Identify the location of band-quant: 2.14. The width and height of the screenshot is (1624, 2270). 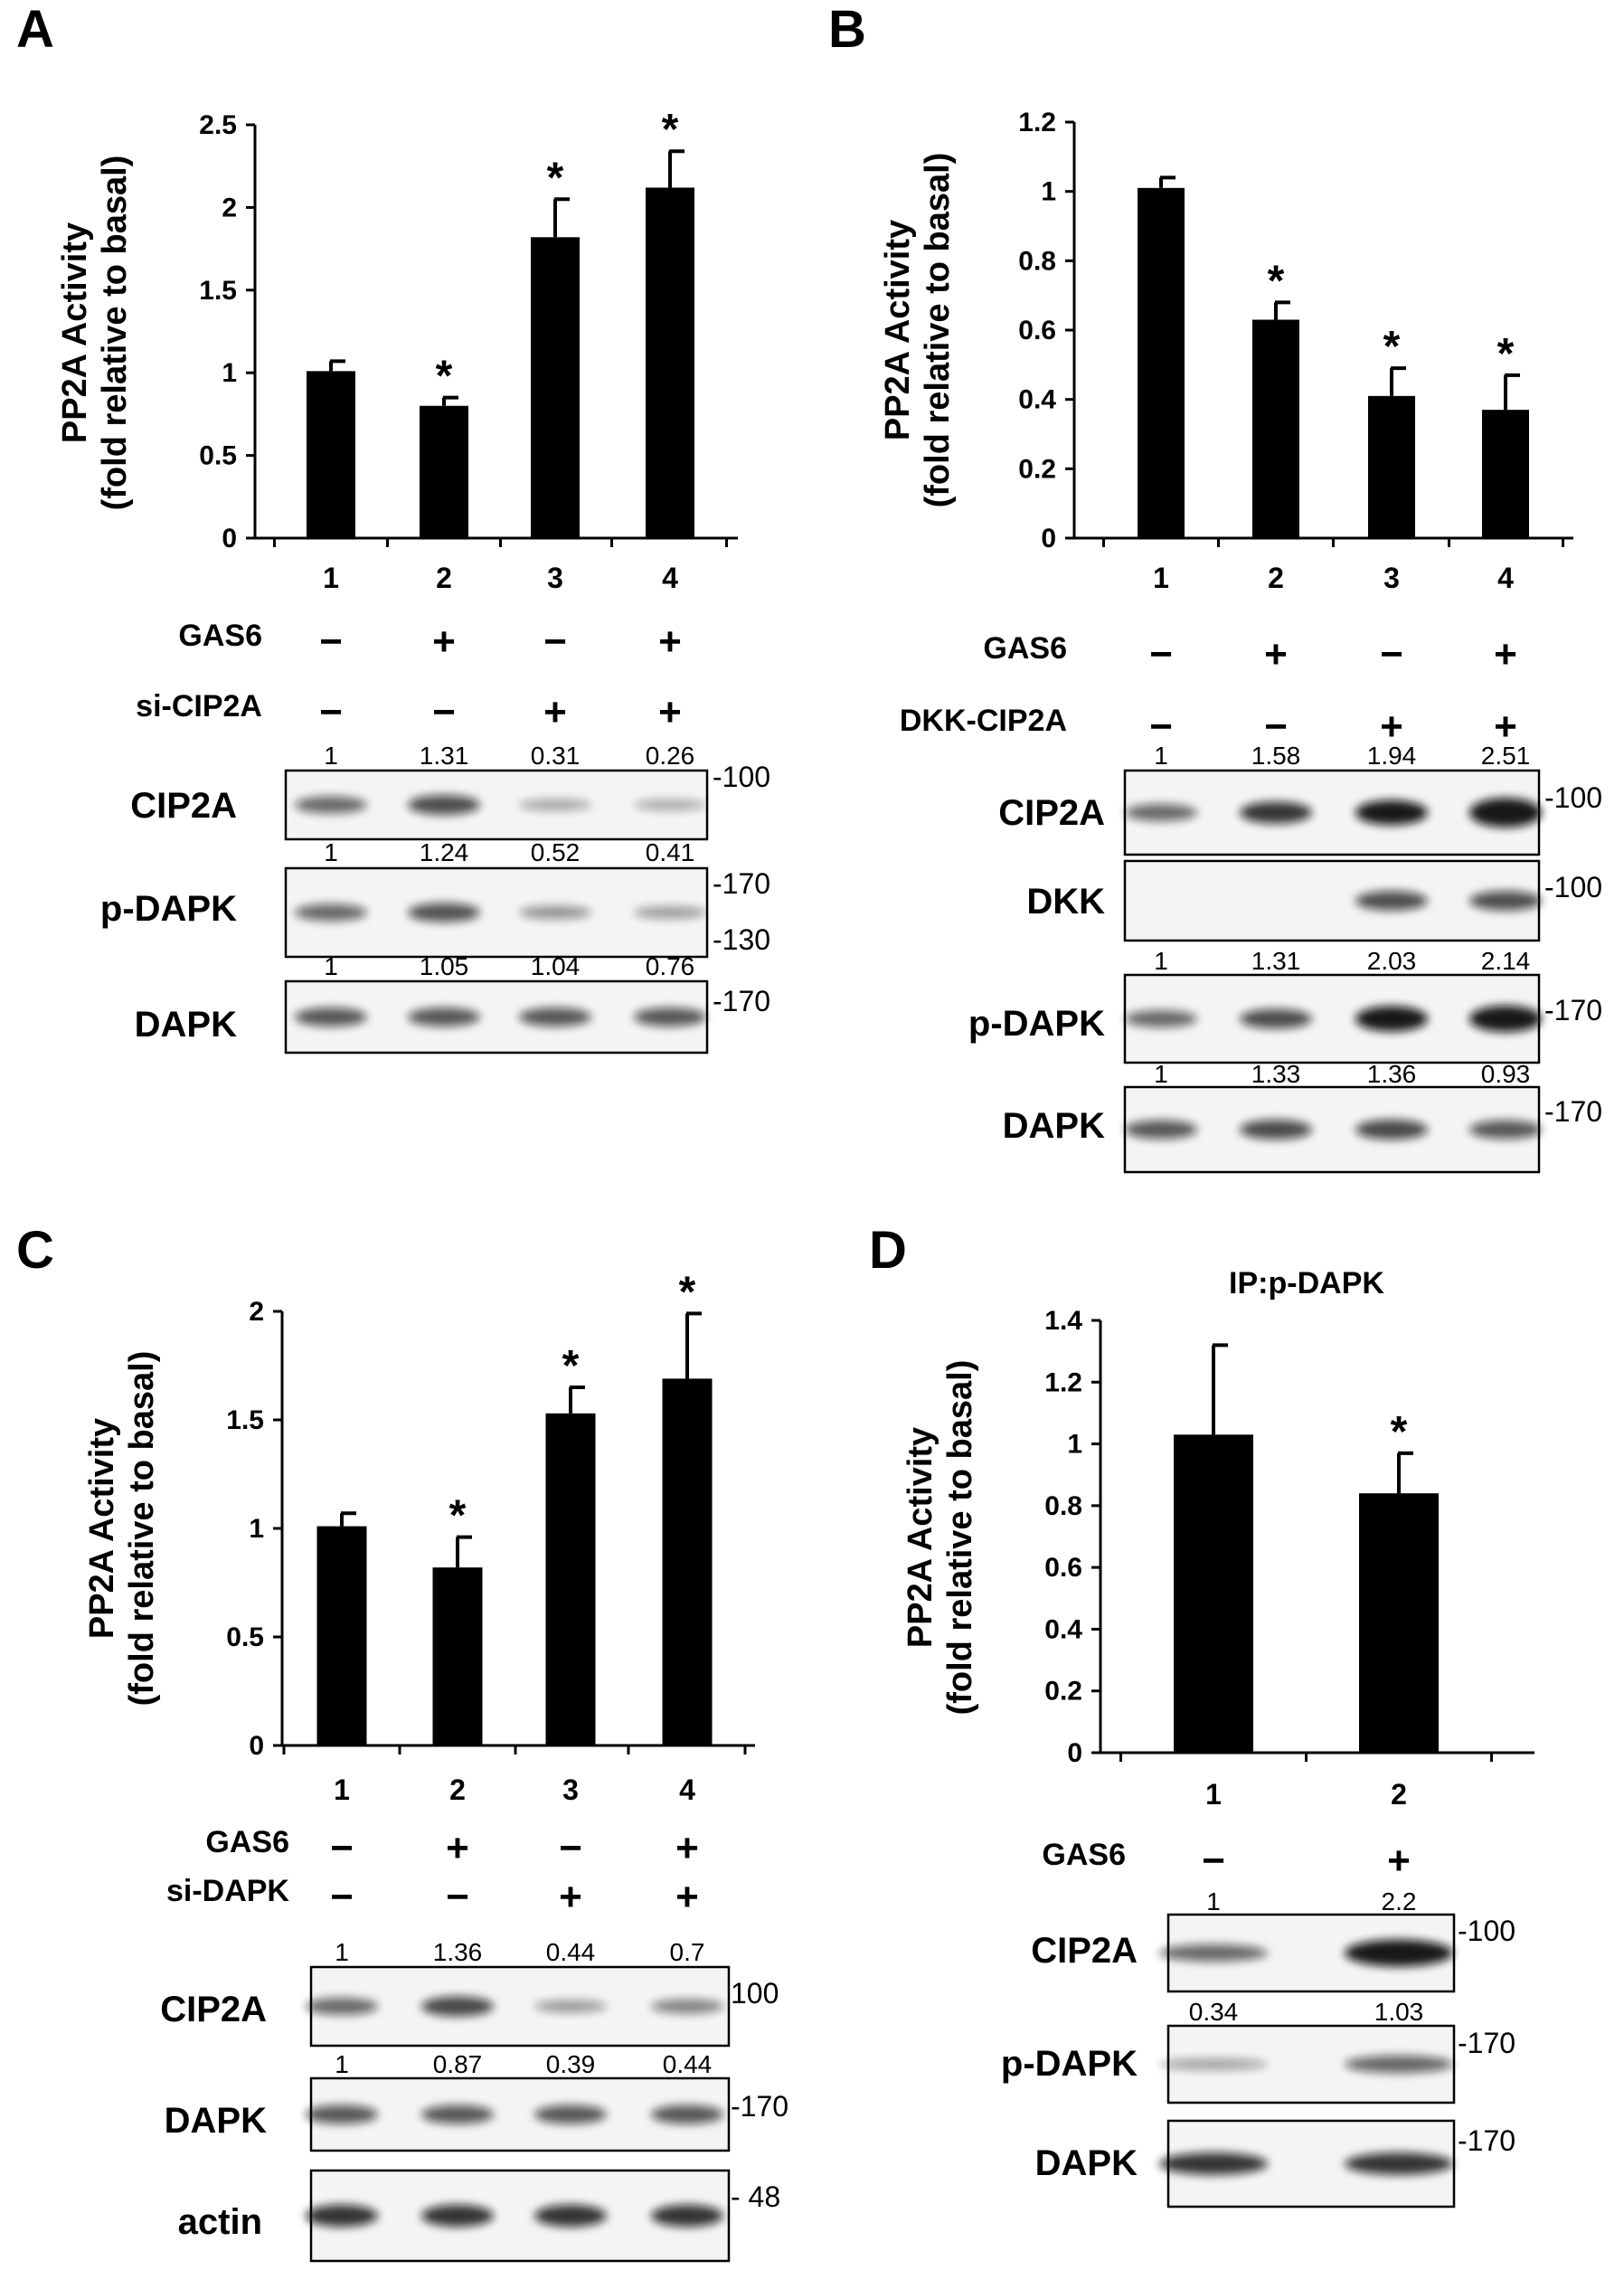
(1506, 961).